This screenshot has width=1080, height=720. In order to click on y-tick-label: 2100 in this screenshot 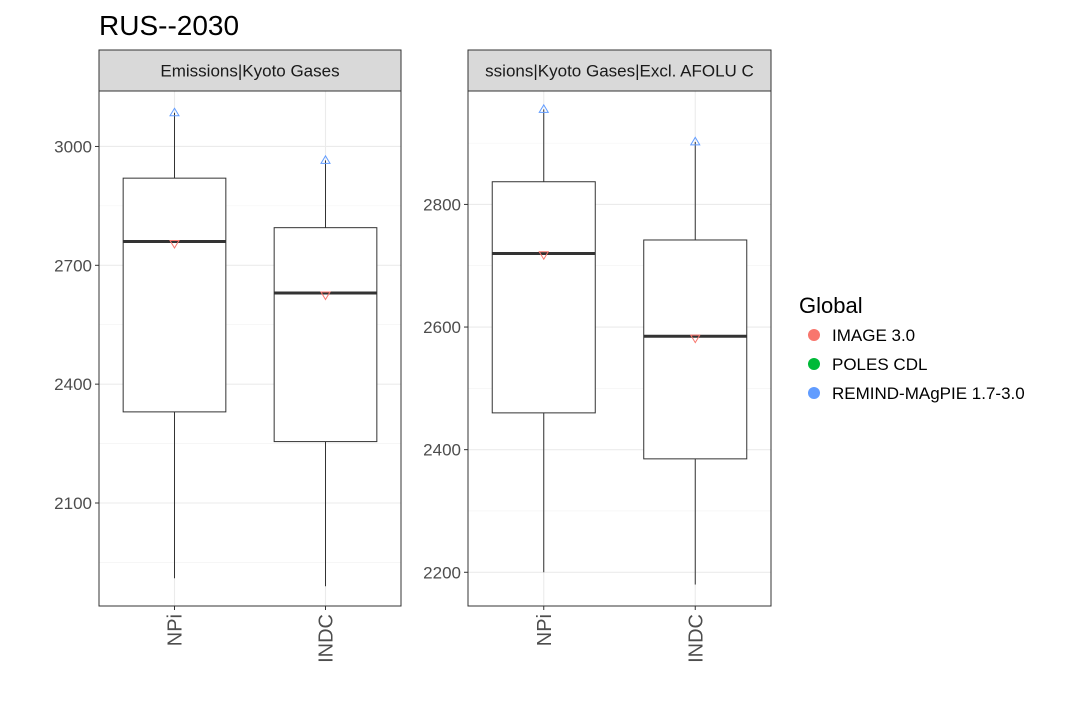, I will do `click(73, 503)`.